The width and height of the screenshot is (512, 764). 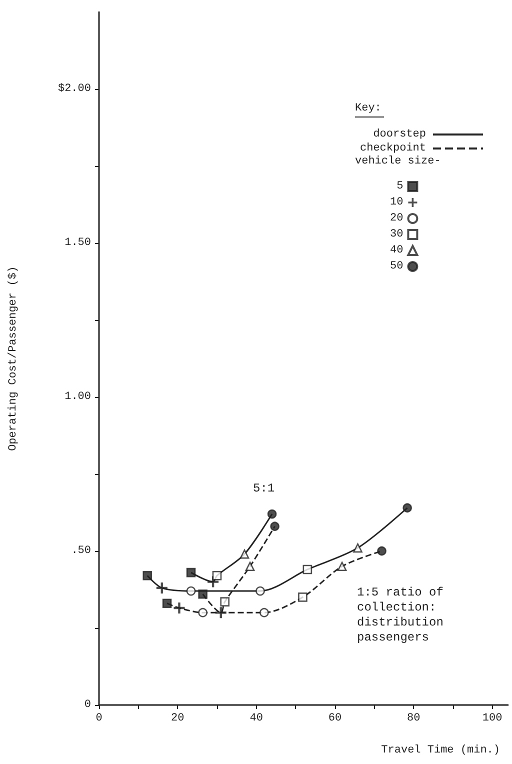 What do you see at coordinates (397, 202) in the screenshot?
I see `legend-label: 10` at bounding box center [397, 202].